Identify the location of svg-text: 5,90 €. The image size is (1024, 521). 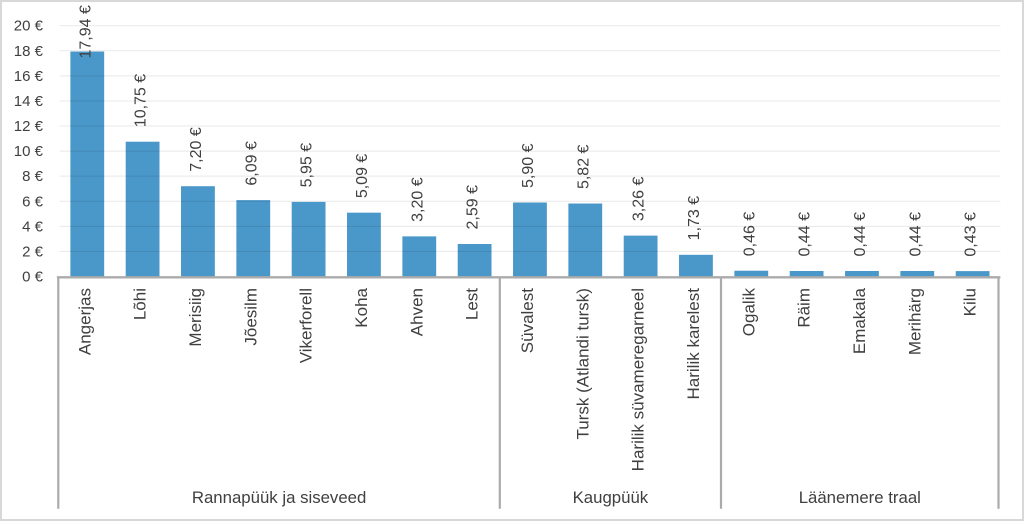
(528, 165).